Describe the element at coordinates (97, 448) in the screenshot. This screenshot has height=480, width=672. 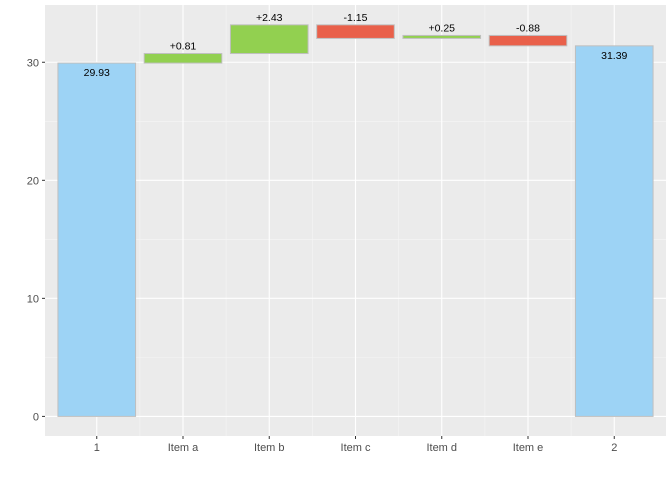
I see `x-tick-label: 1` at that location.